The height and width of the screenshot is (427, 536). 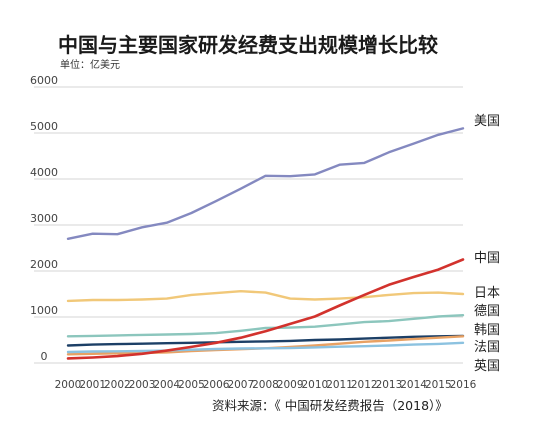 What do you see at coordinates (44, 356) in the screenshot?
I see `y-tick-label: 0` at bounding box center [44, 356].